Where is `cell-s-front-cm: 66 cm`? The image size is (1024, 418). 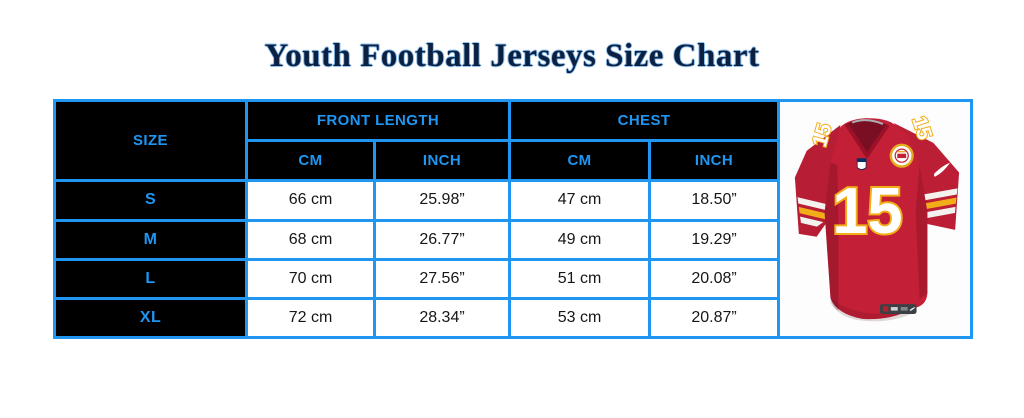 cell-s-front-cm: 66 cm is located at coordinates (310, 200).